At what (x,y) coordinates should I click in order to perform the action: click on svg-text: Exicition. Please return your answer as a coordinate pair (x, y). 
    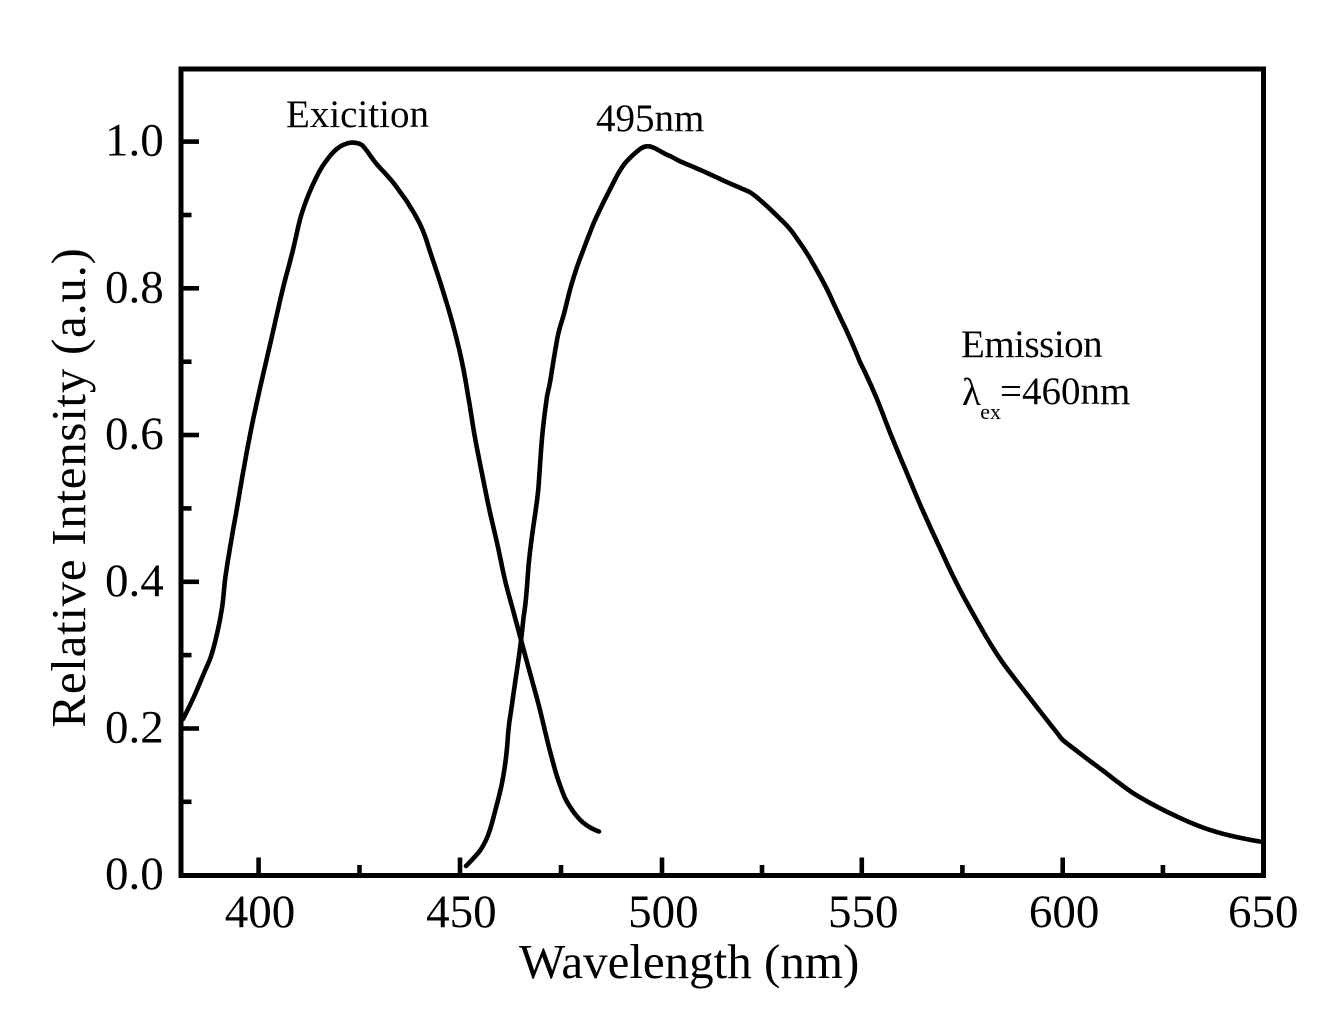
    Looking at the image, I should click on (357, 114).